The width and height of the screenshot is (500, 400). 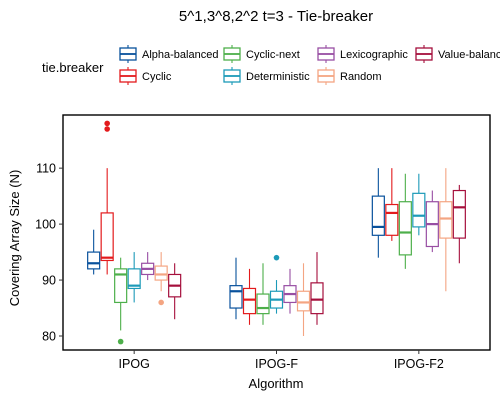 What do you see at coordinates (276, 16) in the screenshot?
I see `chart-title: 5^1,3^8,2^2 t=3 - Tie-breaker` at bounding box center [276, 16].